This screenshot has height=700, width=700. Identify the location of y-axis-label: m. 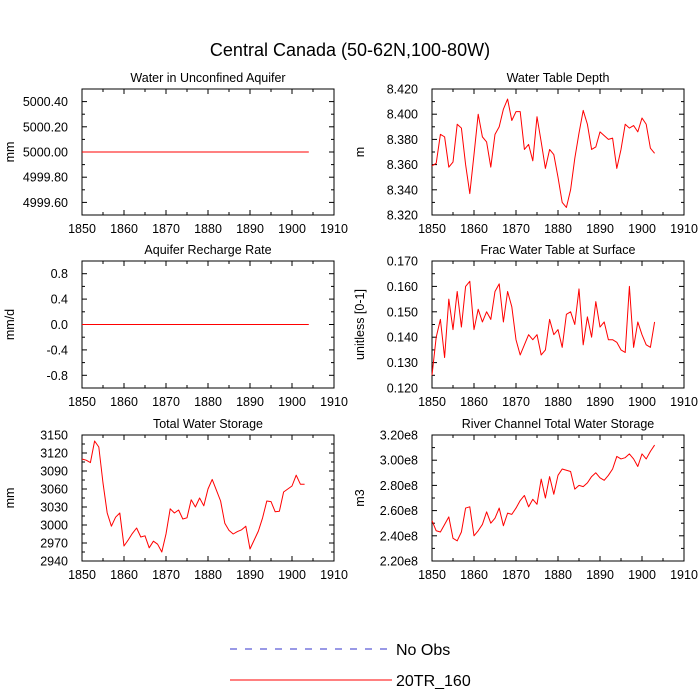
(360, 152).